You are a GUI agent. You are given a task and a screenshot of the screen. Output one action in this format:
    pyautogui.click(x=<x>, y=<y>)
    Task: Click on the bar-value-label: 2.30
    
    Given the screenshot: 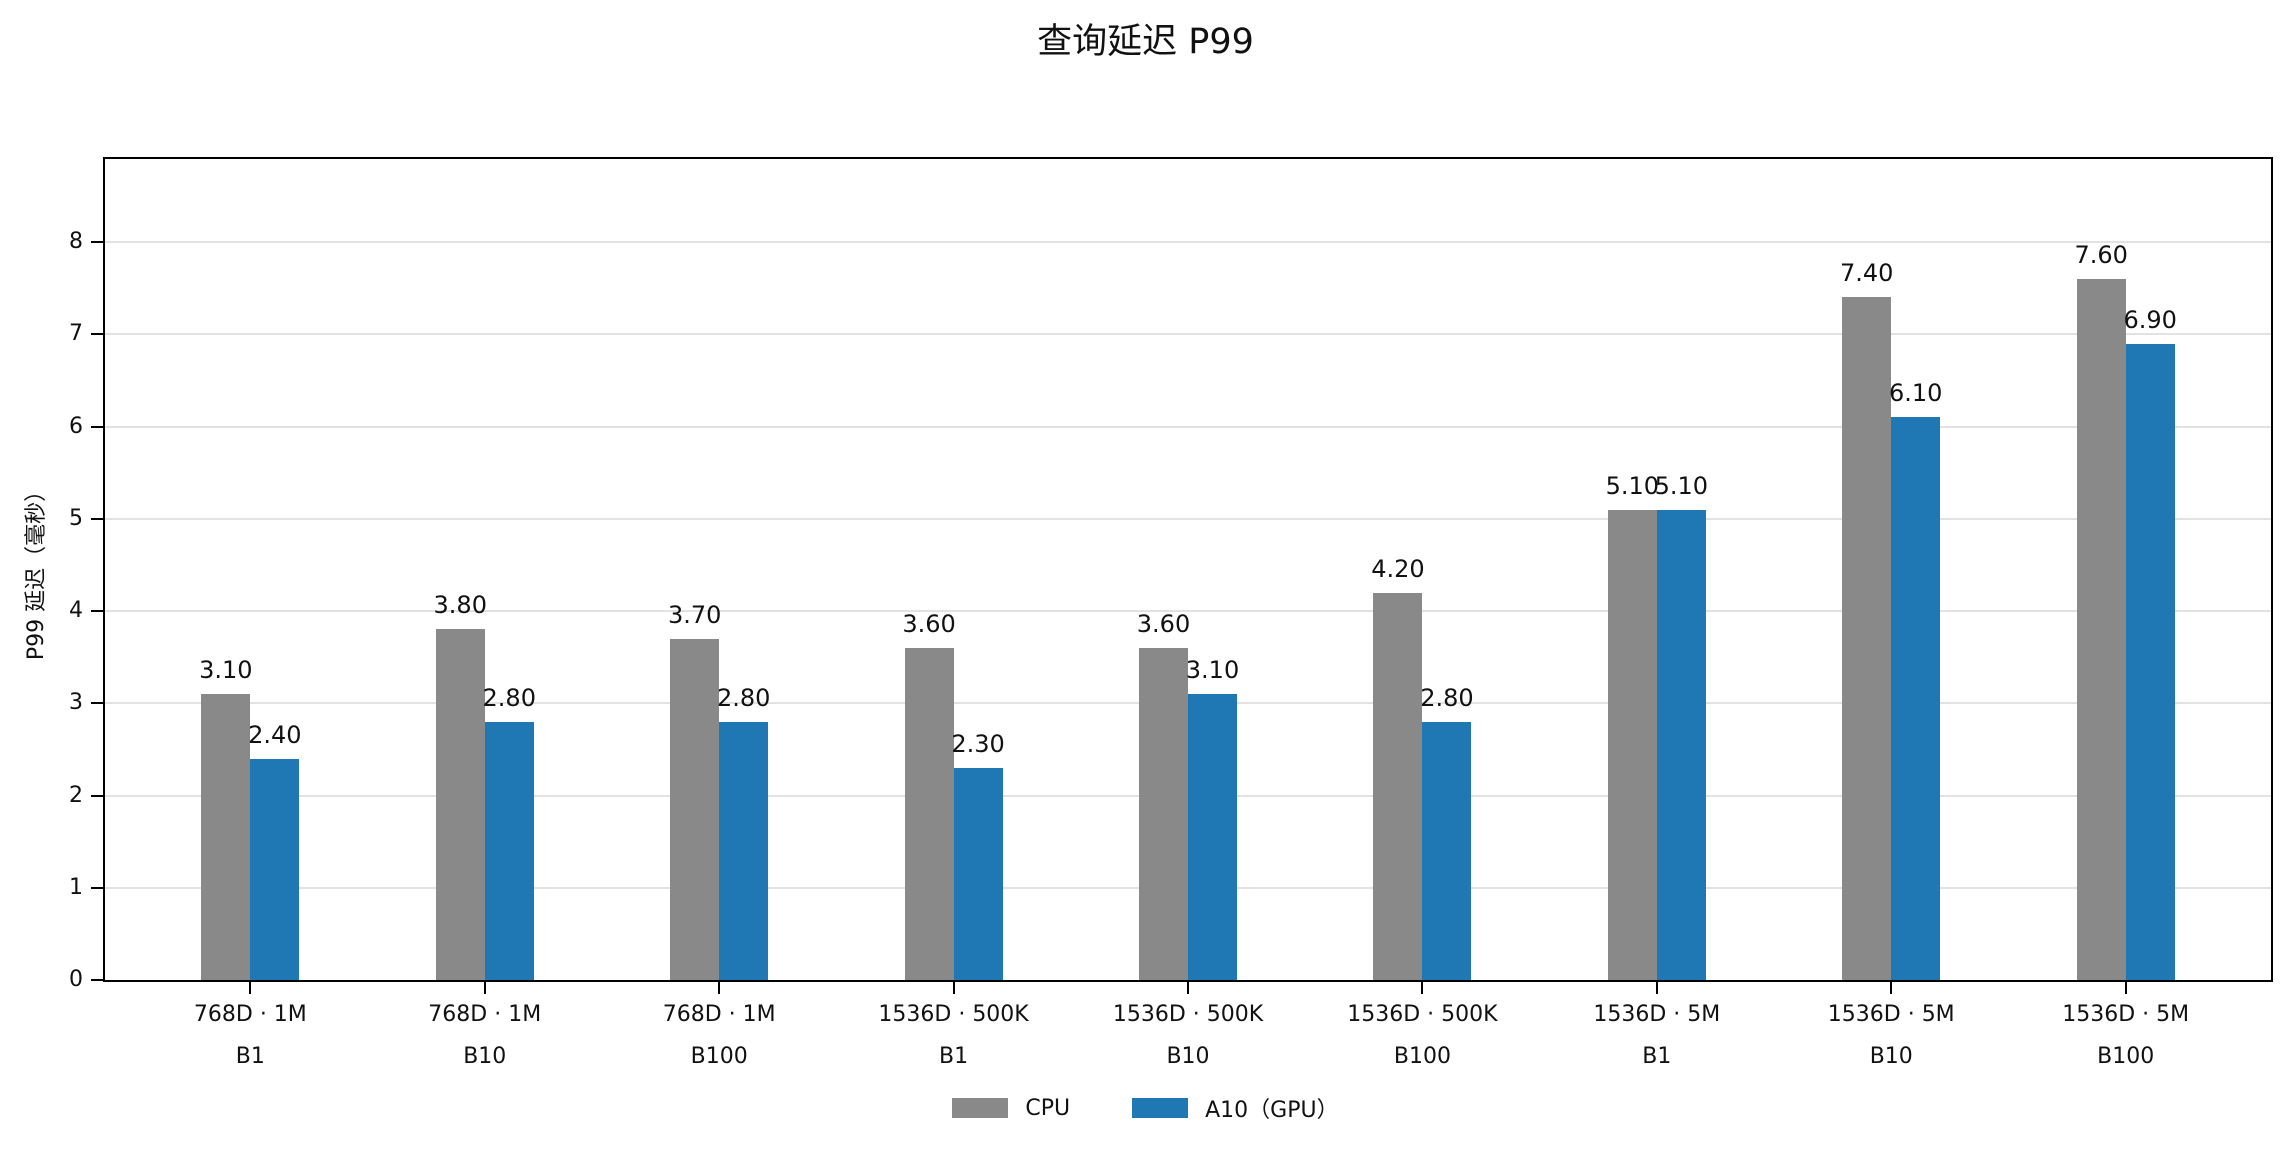 What is the action you would take?
    pyautogui.click(x=978, y=743)
    